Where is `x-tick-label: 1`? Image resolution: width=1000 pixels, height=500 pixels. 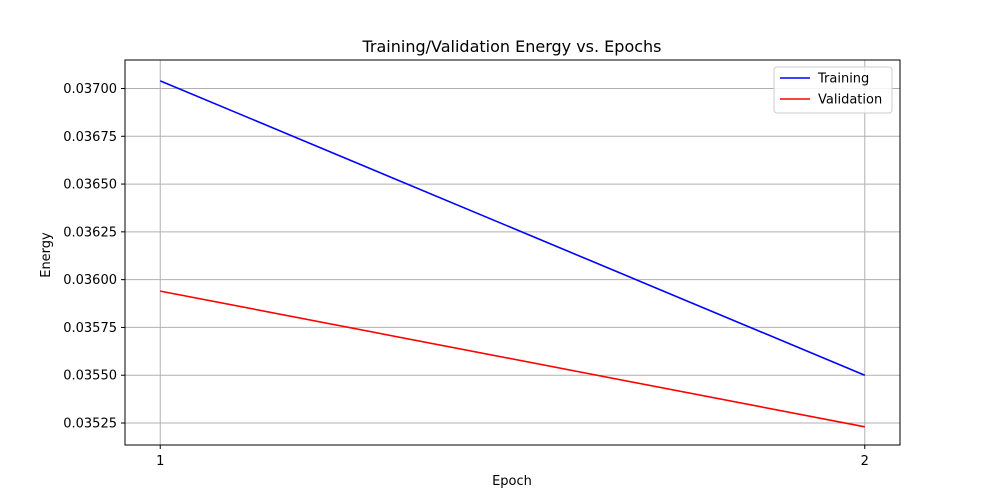
x-tick-label: 1 is located at coordinates (160, 461).